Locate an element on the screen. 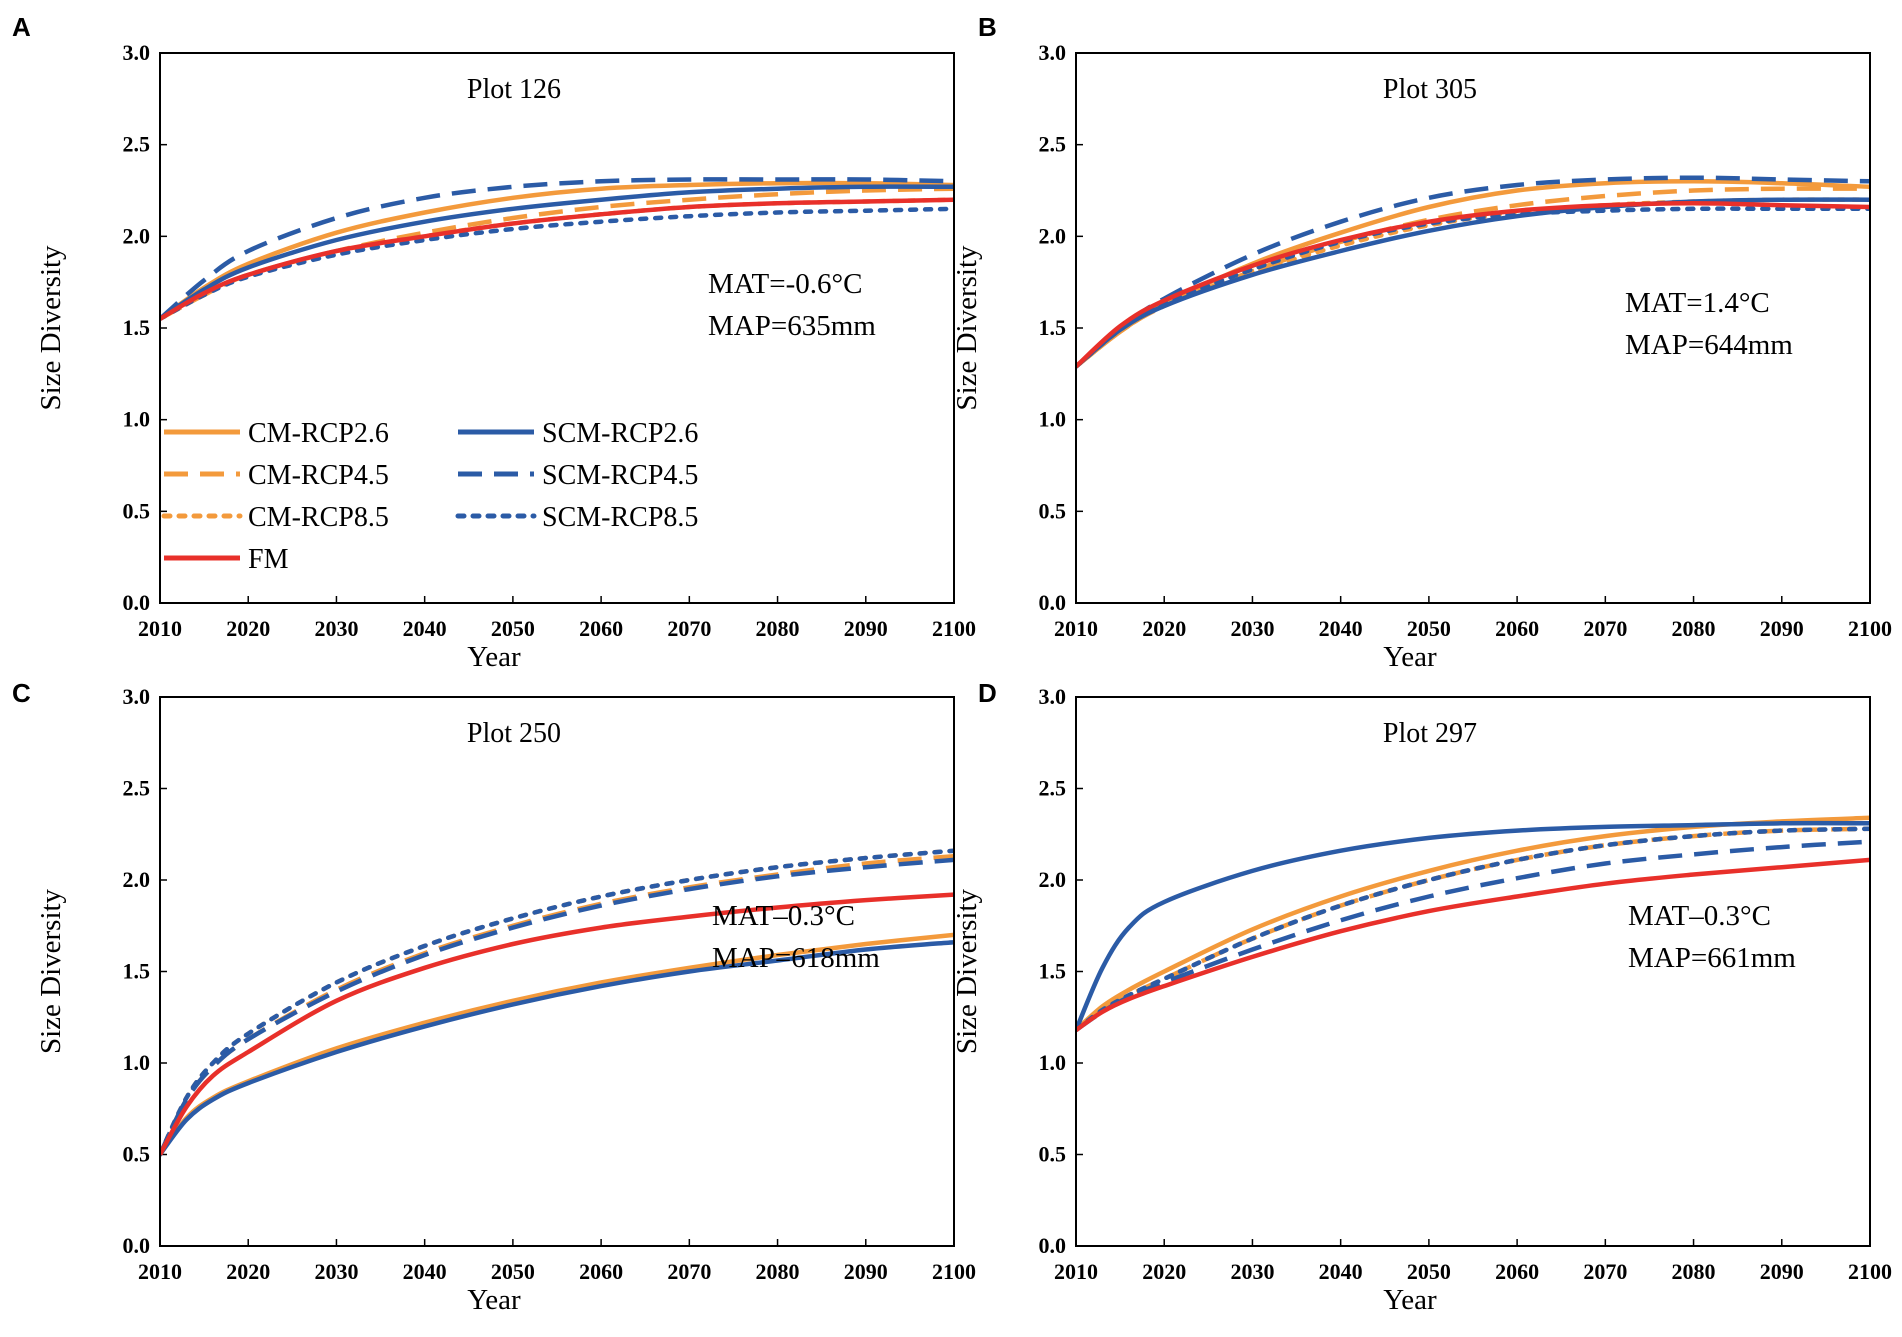 Image resolution: width=1902 pixels, height=1337 pixels. annotation-map: MAP=635mm is located at coordinates (792, 326).